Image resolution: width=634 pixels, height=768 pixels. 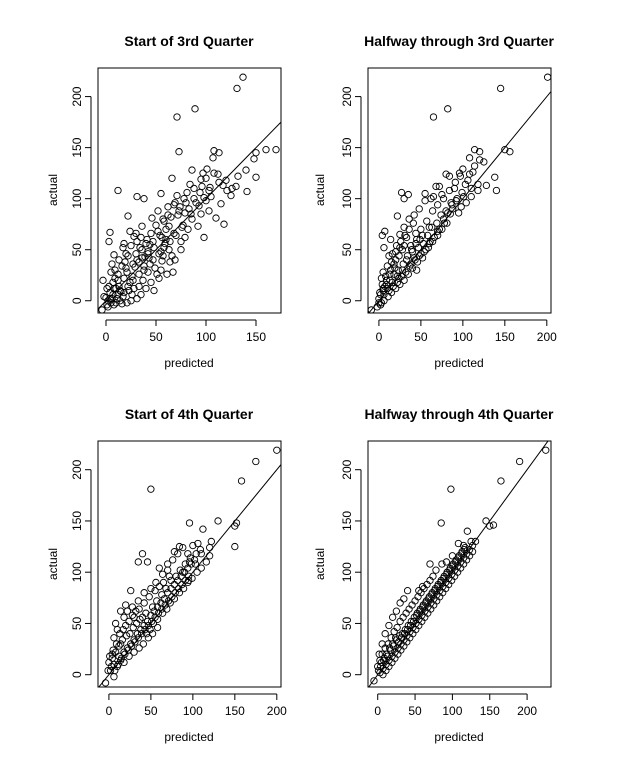 I want to click on y-axis-label: actual, so click(x=53, y=190).